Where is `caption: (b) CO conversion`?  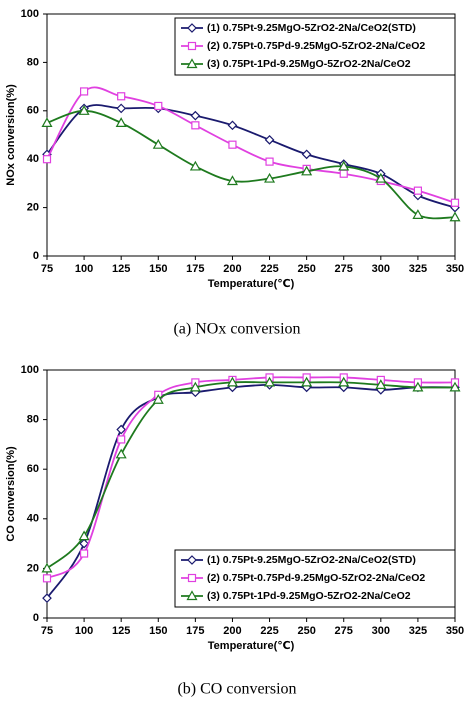
caption: (b) CO conversion is located at coordinates (236, 689).